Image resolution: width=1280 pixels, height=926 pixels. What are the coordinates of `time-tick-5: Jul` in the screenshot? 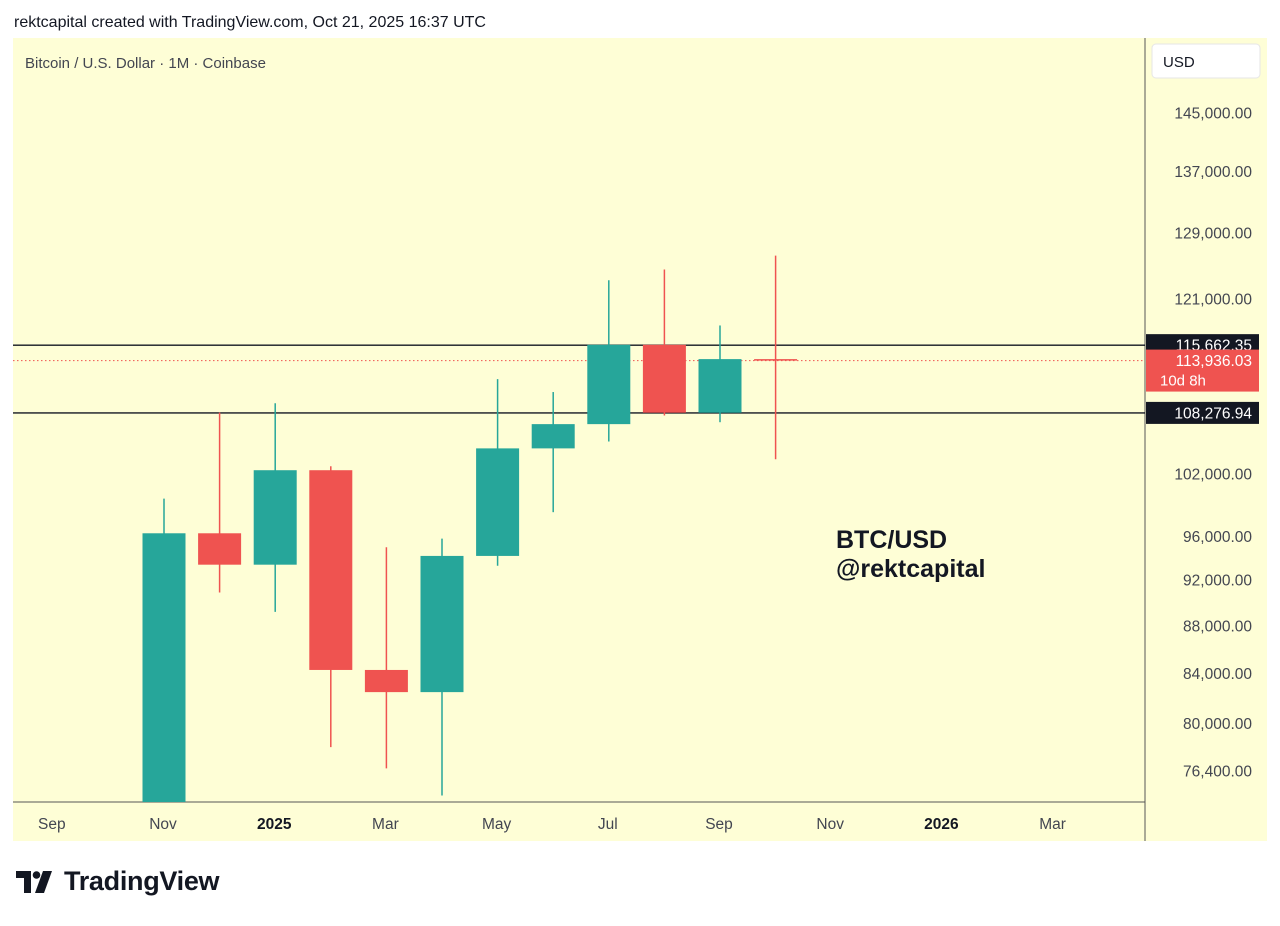 It's located at (608, 824).